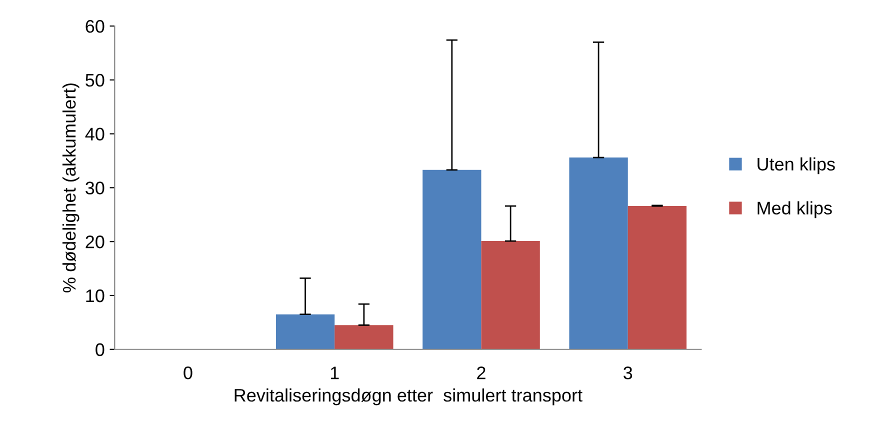  Describe the element at coordinates (408, 397) in the screenshot. I see `x-axis-title: Revitaliseringsdøgn etter simulert transport` at that location.